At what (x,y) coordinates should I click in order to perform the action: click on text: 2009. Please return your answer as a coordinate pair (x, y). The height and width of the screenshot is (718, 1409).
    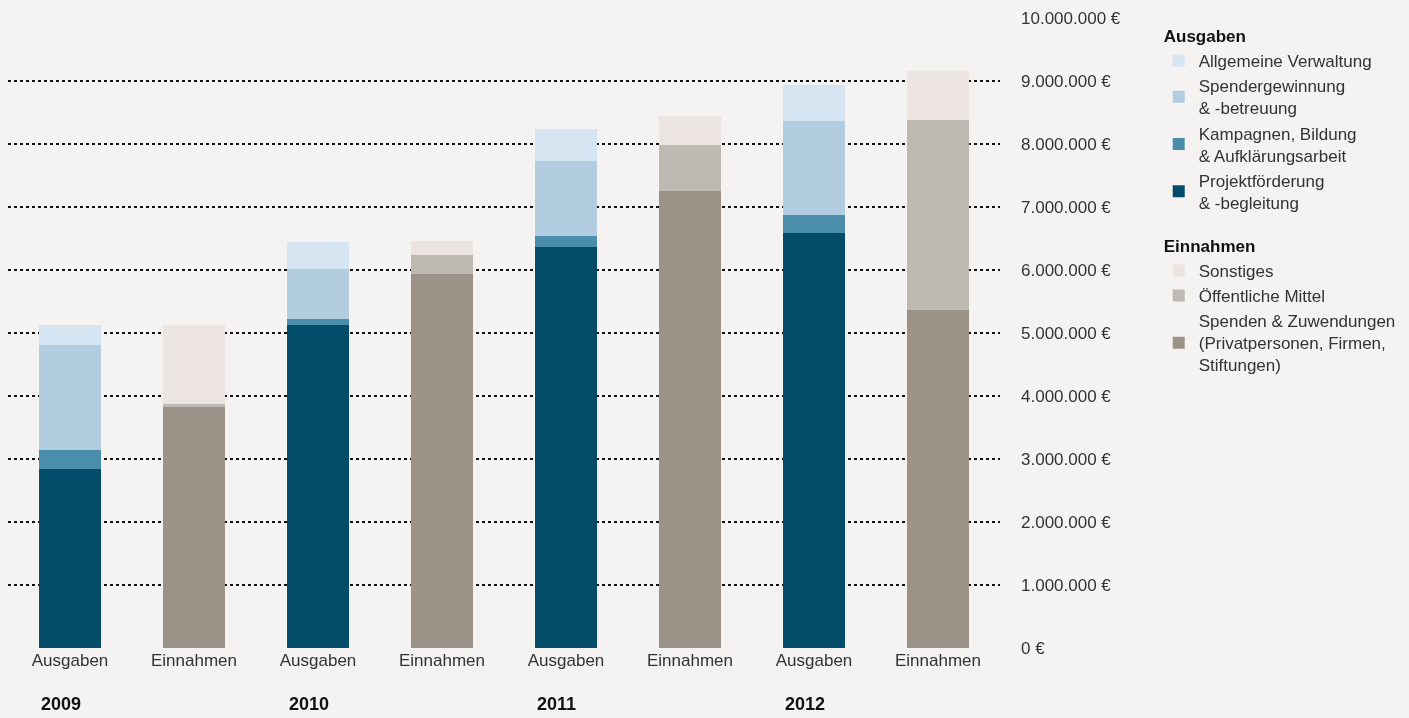
    Looking at the image, I should click on (61, 704).